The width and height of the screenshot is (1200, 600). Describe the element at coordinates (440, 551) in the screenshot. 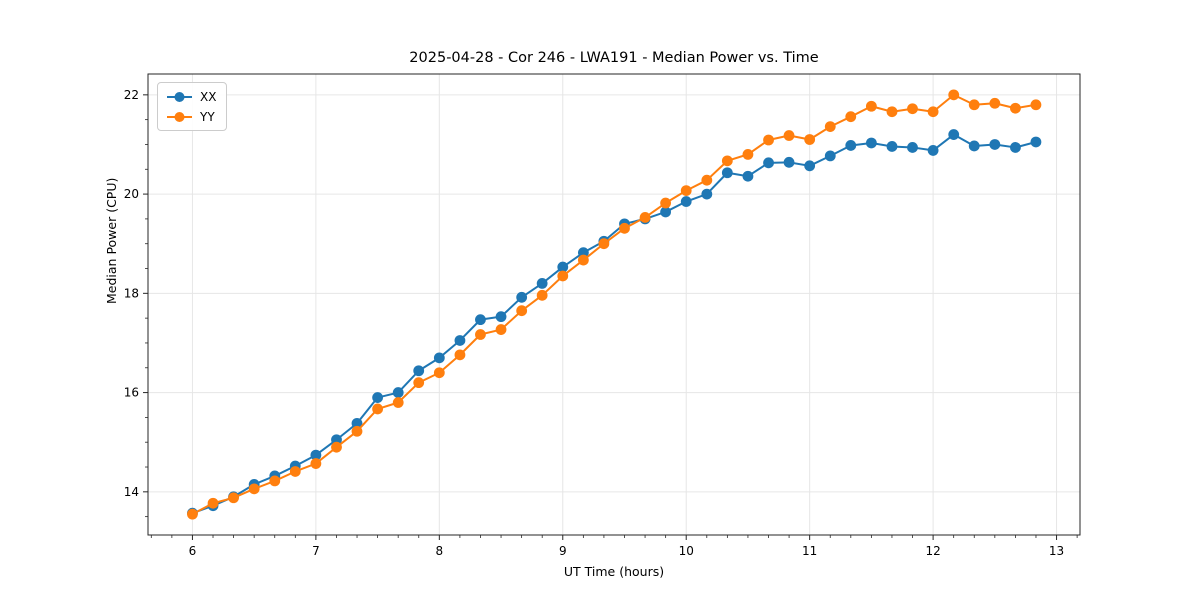

I see `x-tick-label: 8` at that location.